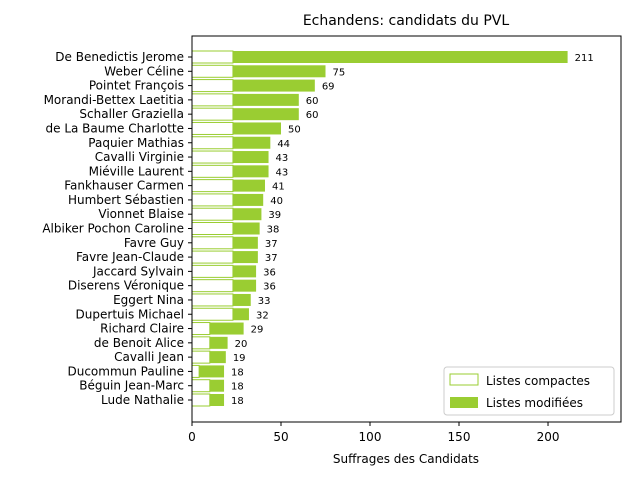 This screenshot has height=480, width=640. What do you see at coordinates (138, 271) in the screenshot?
I see `y-tick-label-15: Jaccard Sylvain` at bounding box center [138, 271].